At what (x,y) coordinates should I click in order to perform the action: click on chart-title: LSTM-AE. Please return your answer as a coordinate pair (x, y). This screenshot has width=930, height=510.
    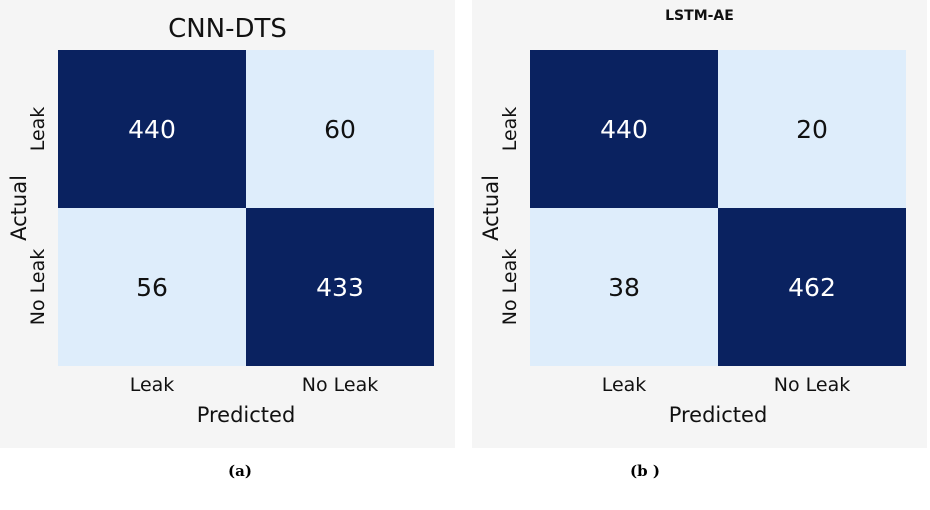
    Looking at the image, I should click on (699, 16).